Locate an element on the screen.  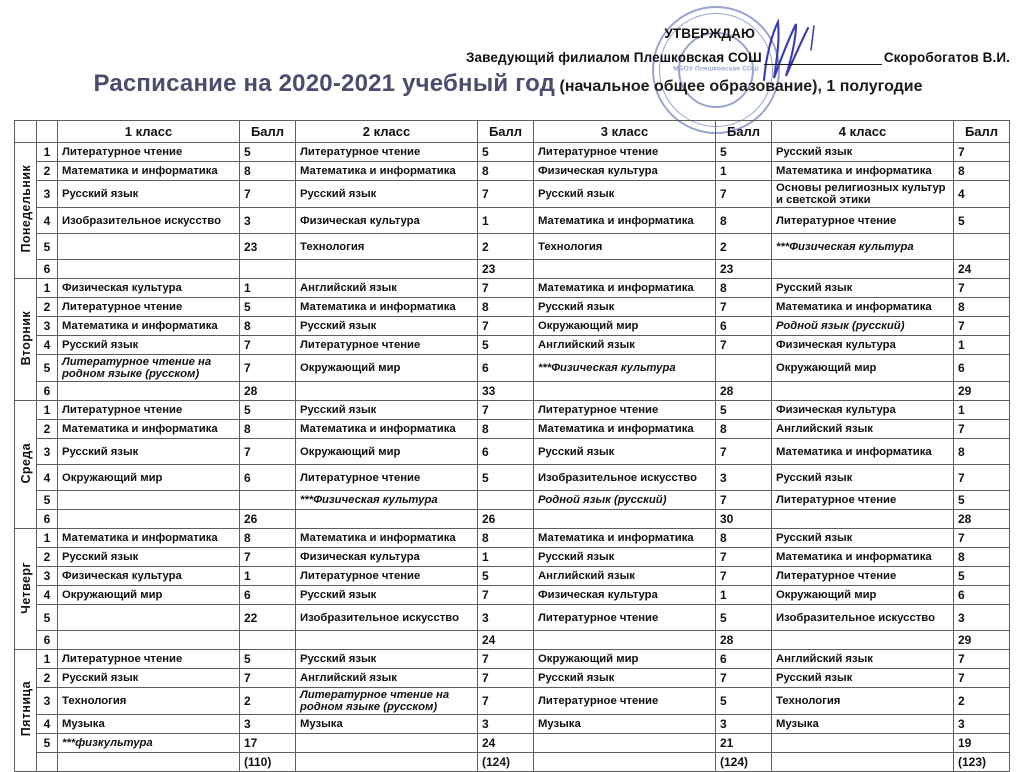
score-cell-class-2: 3 is located at coordinates (505, 724).